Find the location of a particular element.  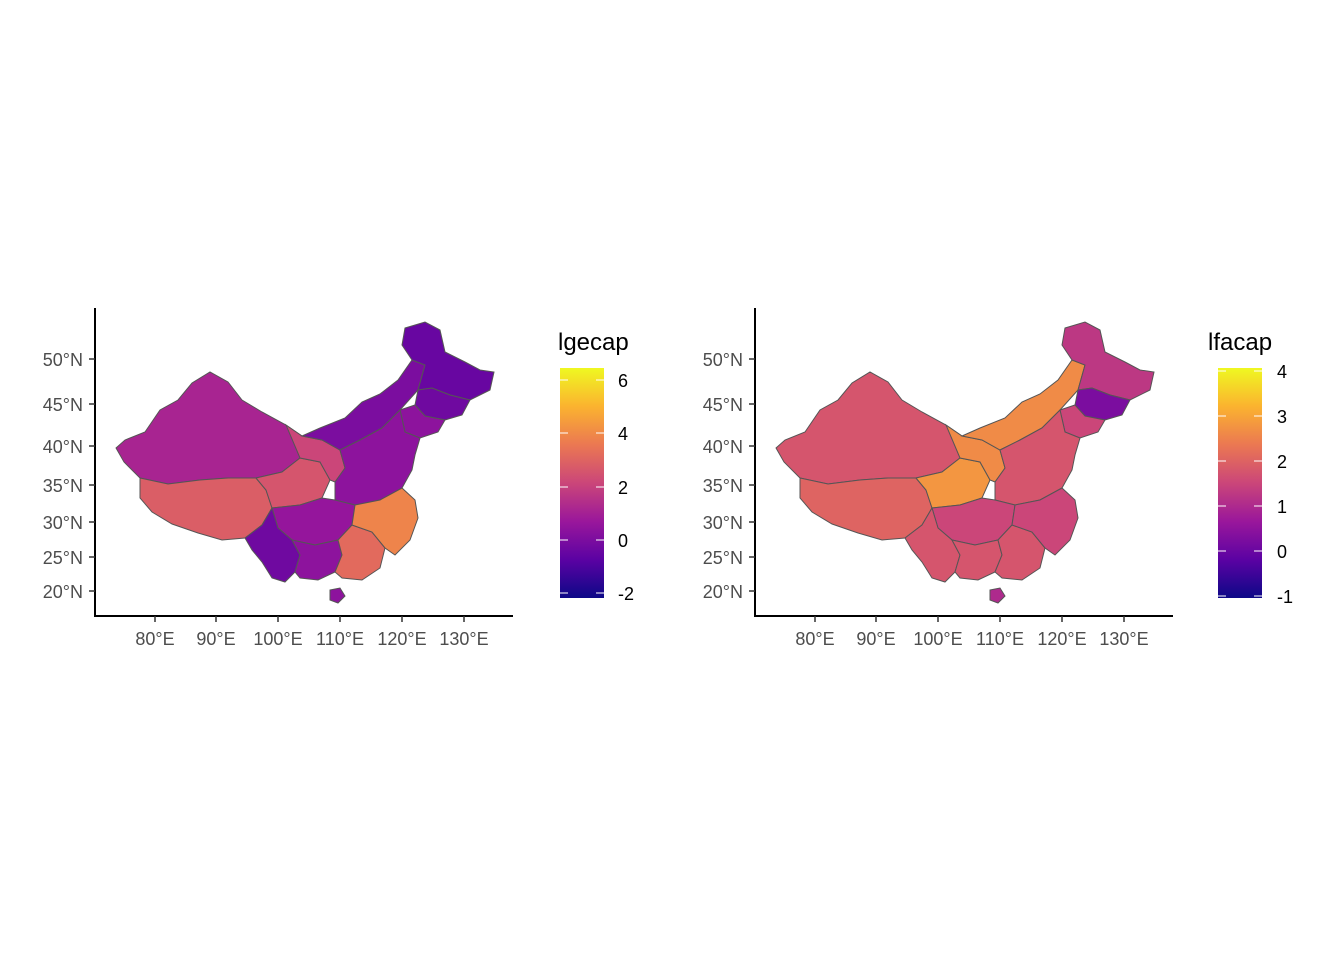

legend-lfacap: lfacap 4 3 2 1 0 -1 is located at coordinates (1250, 468).